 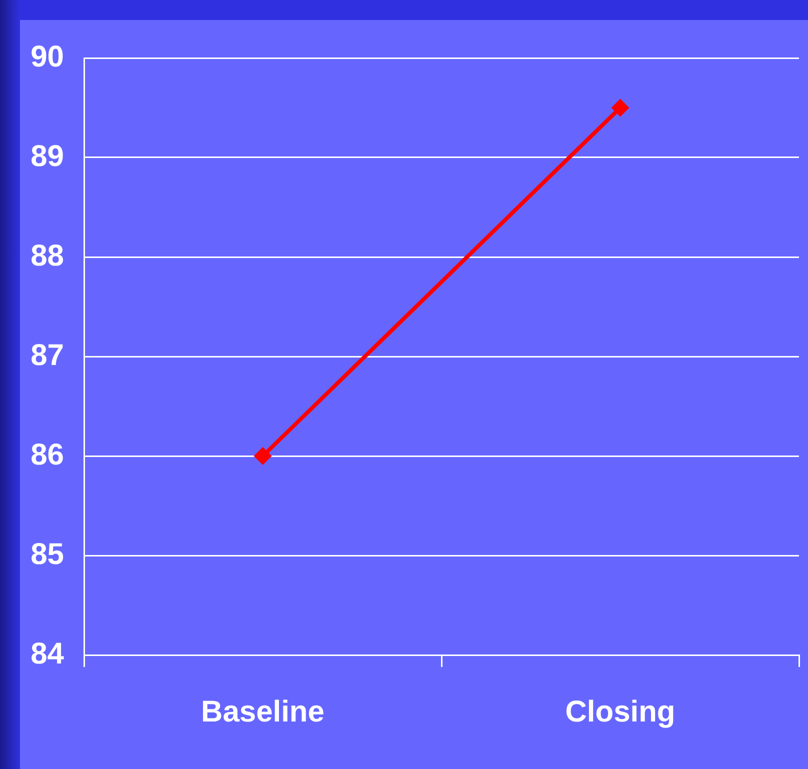 What do you see at coordinates (47, 156) in the screenshot?
I see `y-tick-label: 89` at bounding box center [47, 156].